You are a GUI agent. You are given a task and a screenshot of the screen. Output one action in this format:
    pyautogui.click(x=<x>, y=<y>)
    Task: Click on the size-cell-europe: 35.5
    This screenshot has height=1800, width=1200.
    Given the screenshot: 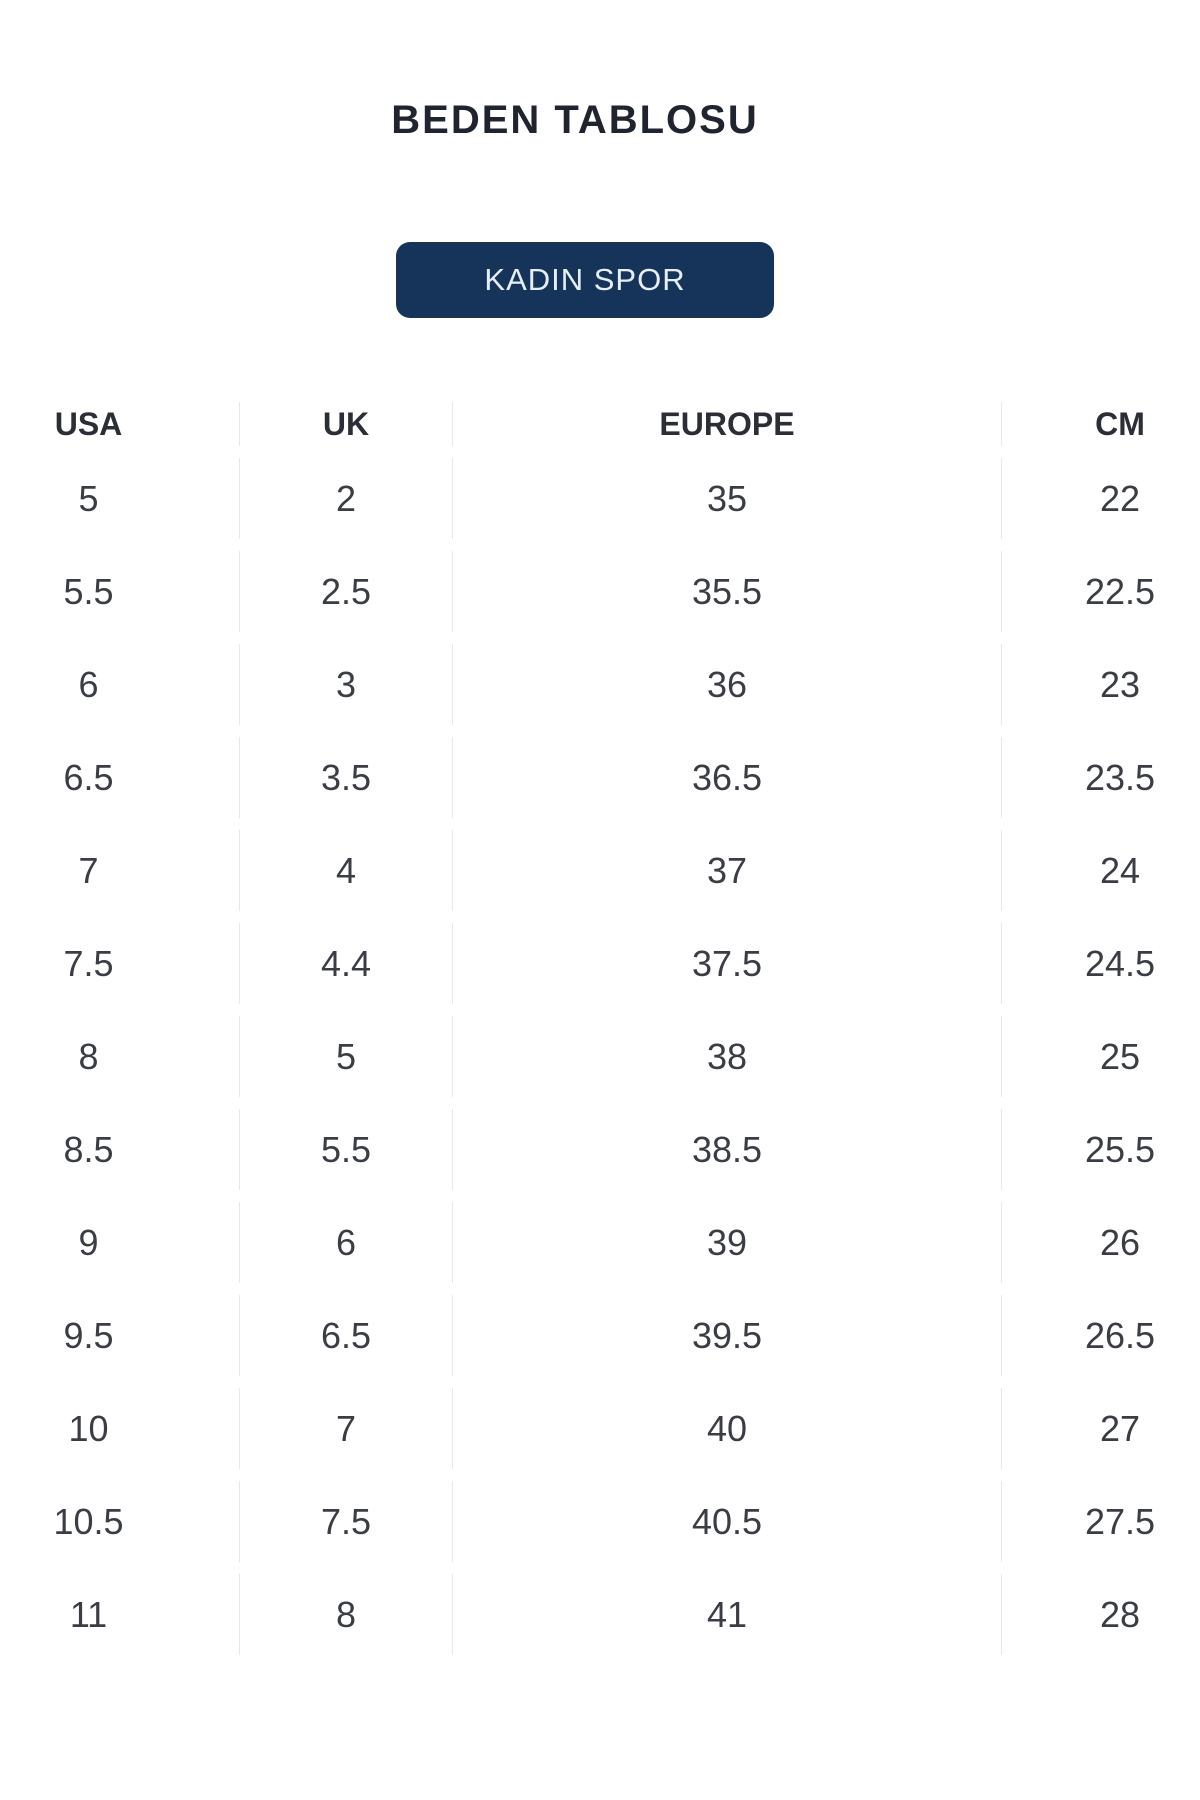 What is the action you would take?
    pyautogui.click(x=727, y=591)
    